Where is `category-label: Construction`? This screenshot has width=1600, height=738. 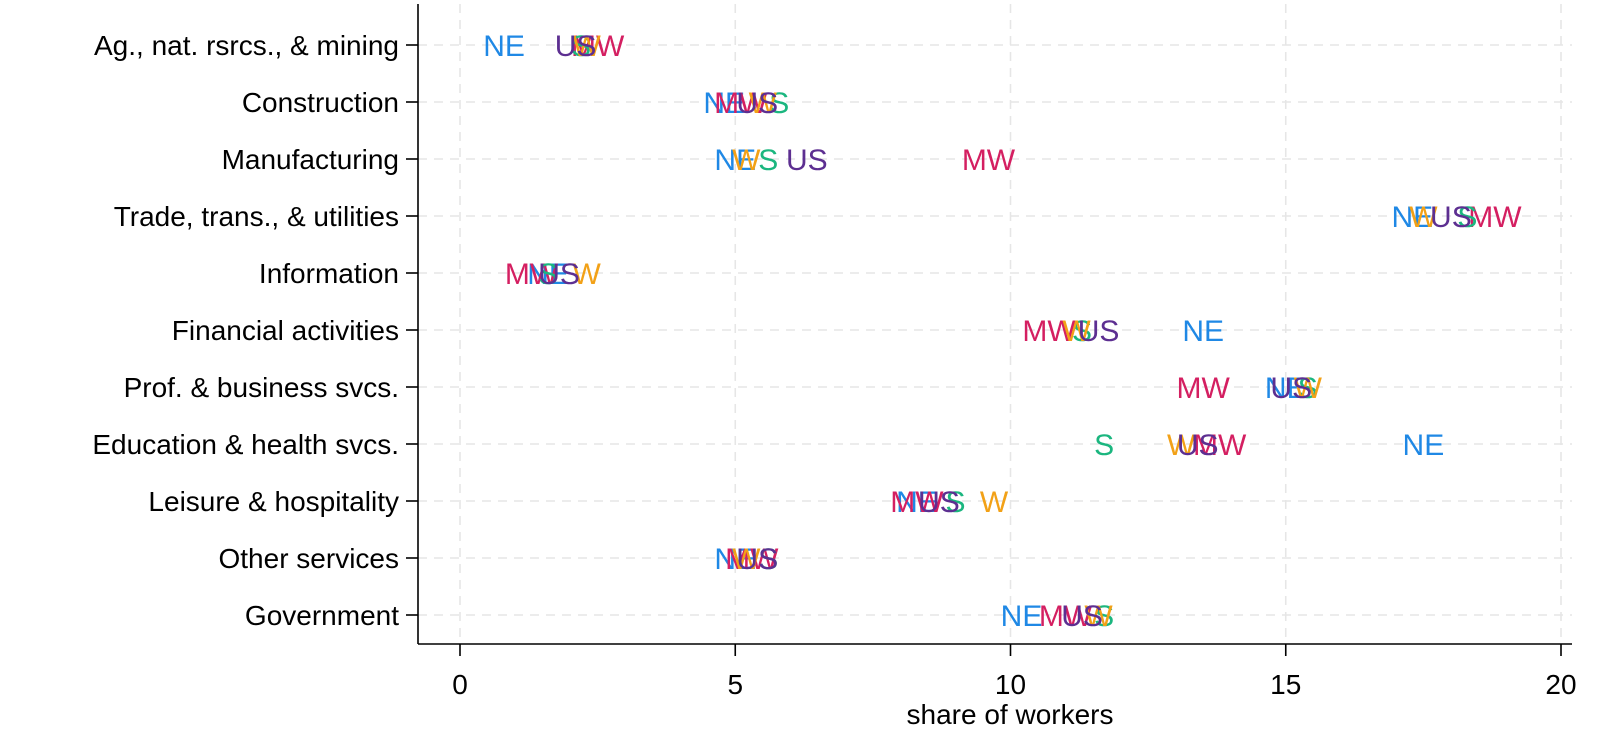 category-label: Construction is located at coordinates (320, 102).